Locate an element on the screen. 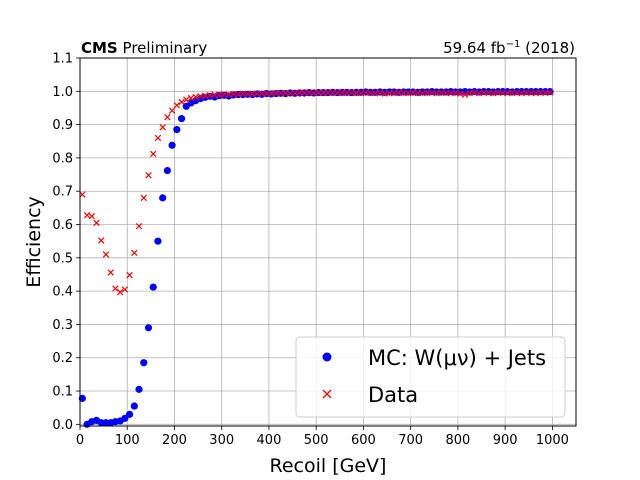  x-tick-label: 200 is located at coordinates (174, 440).